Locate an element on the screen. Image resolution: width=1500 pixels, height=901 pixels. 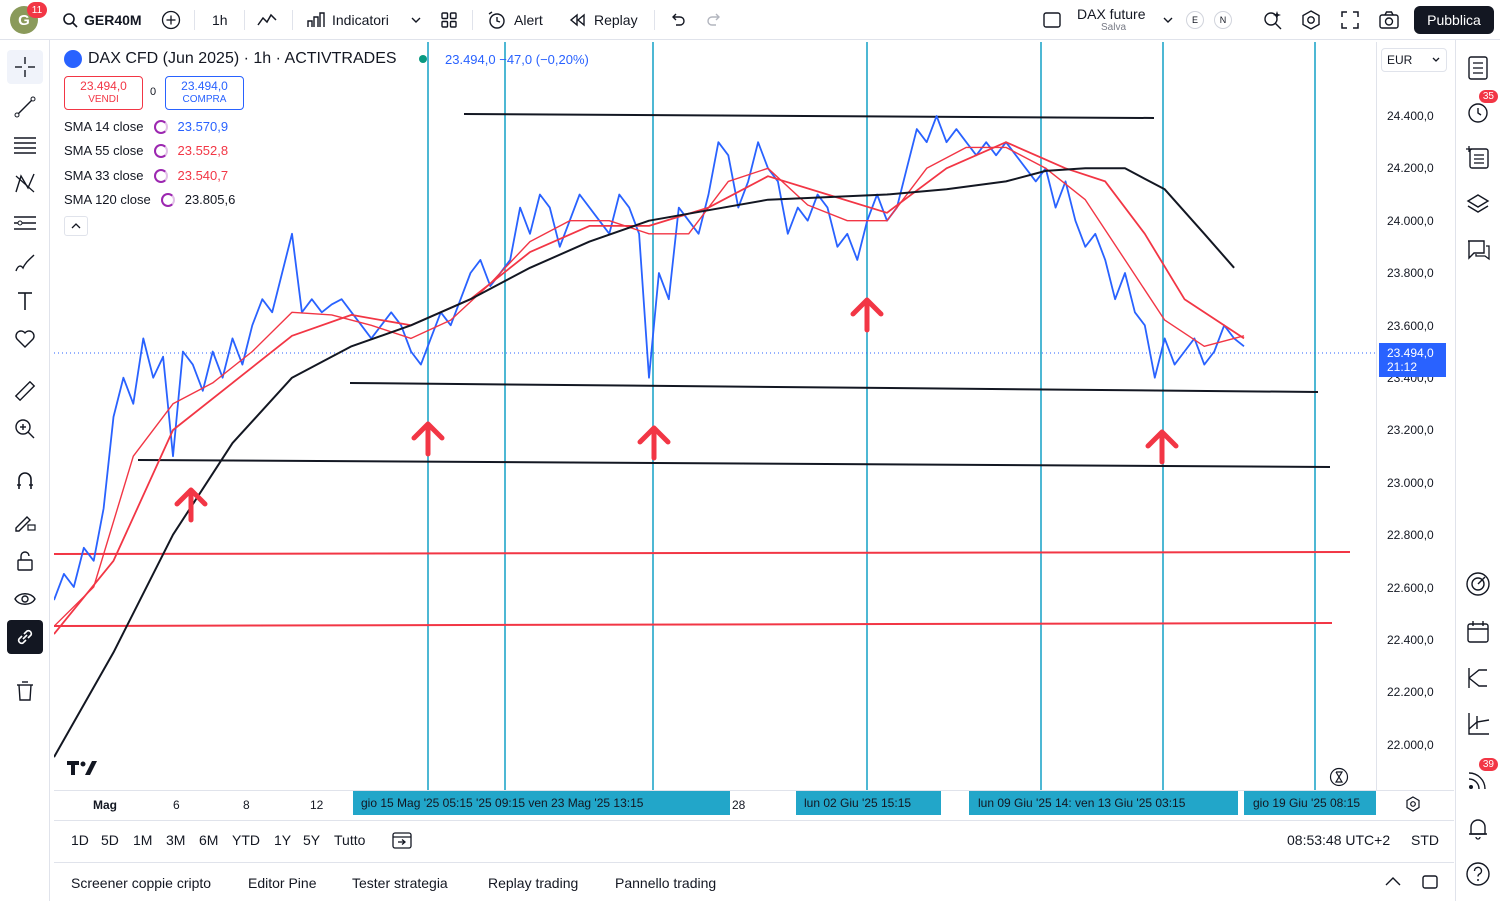
maximize-panel-button is located at coordinates (1430, 883).